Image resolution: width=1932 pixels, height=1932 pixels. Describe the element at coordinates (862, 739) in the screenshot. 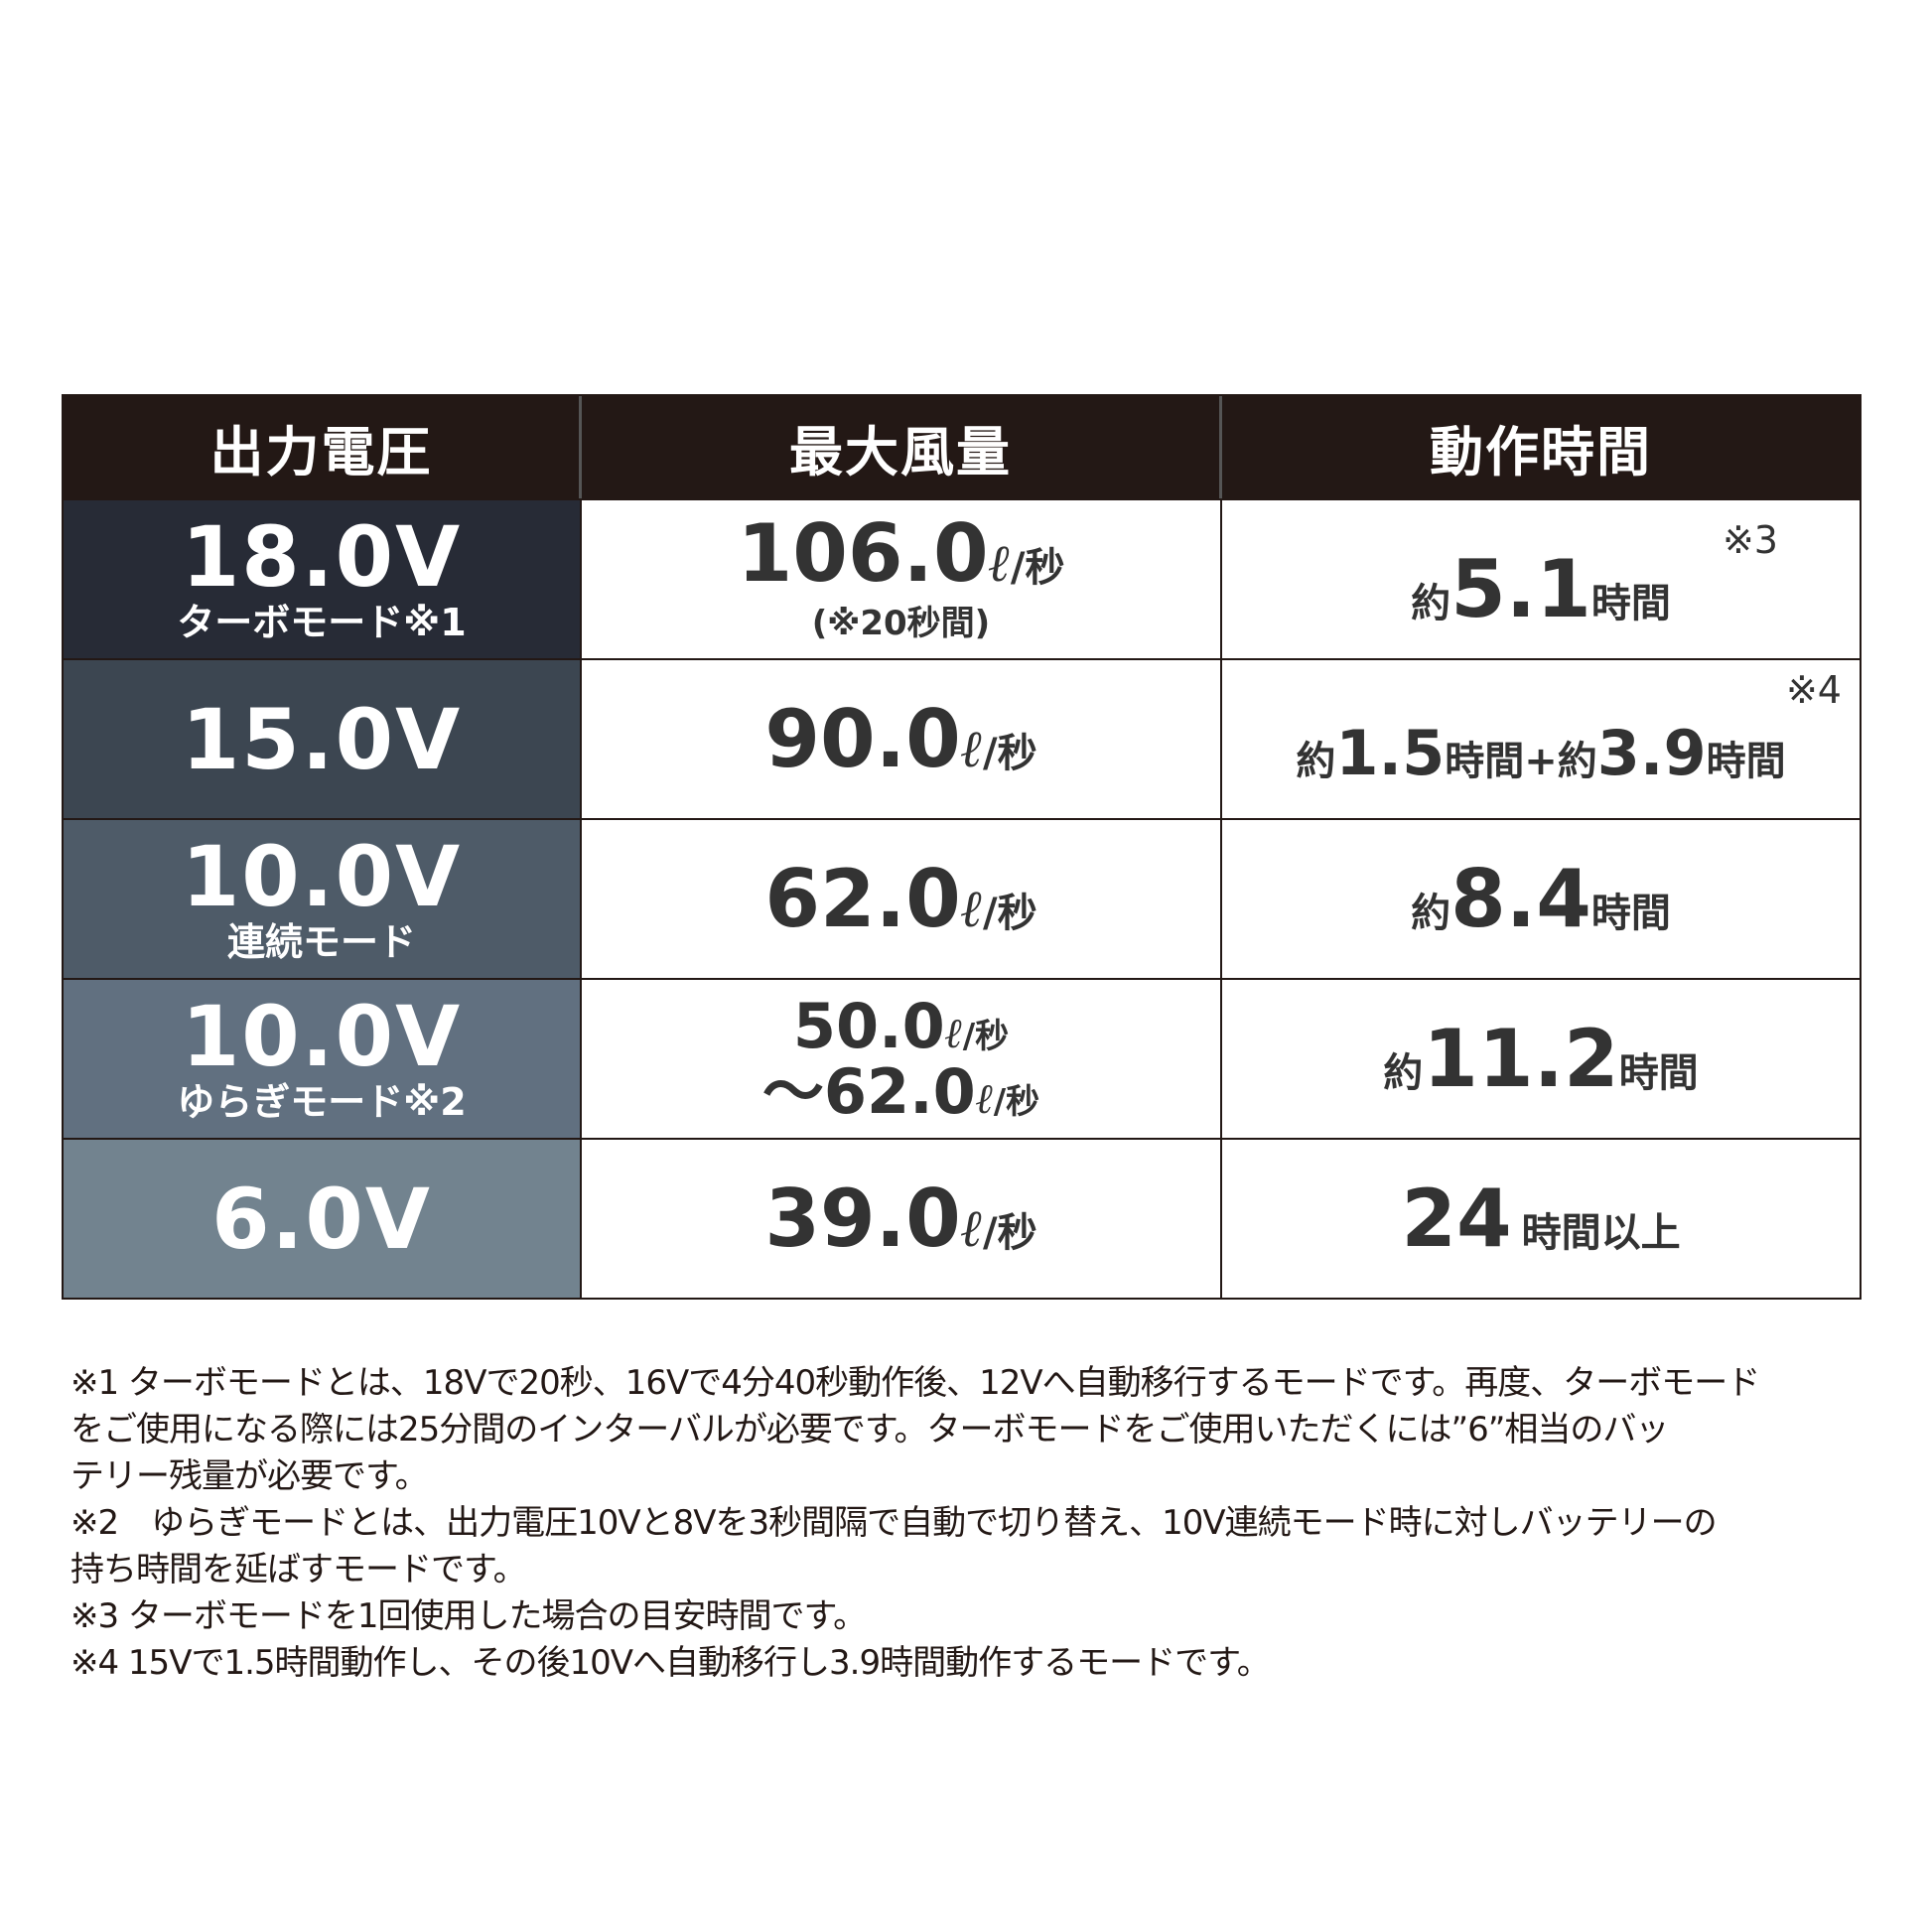

I see `airflow-value: 90.0` at that location.